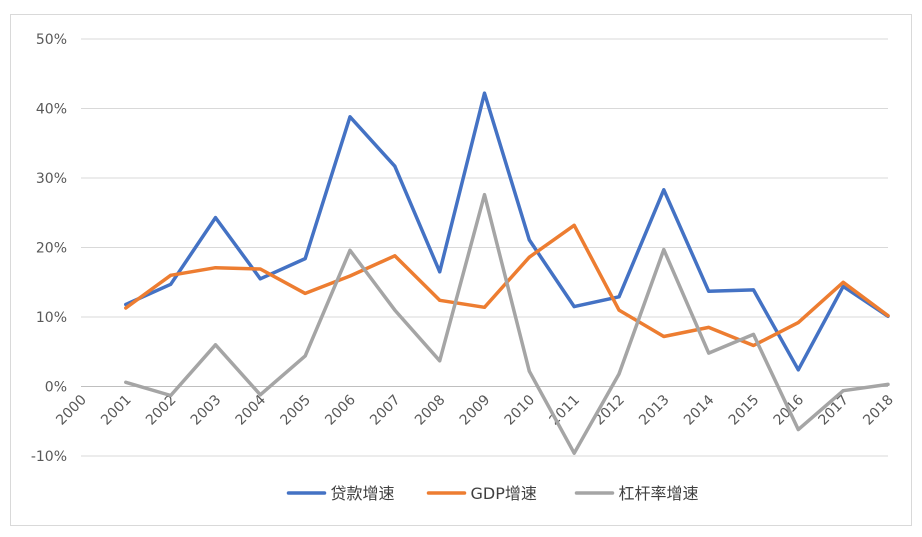  I want to click on x-tick-label: 2009, so click(475, 410).